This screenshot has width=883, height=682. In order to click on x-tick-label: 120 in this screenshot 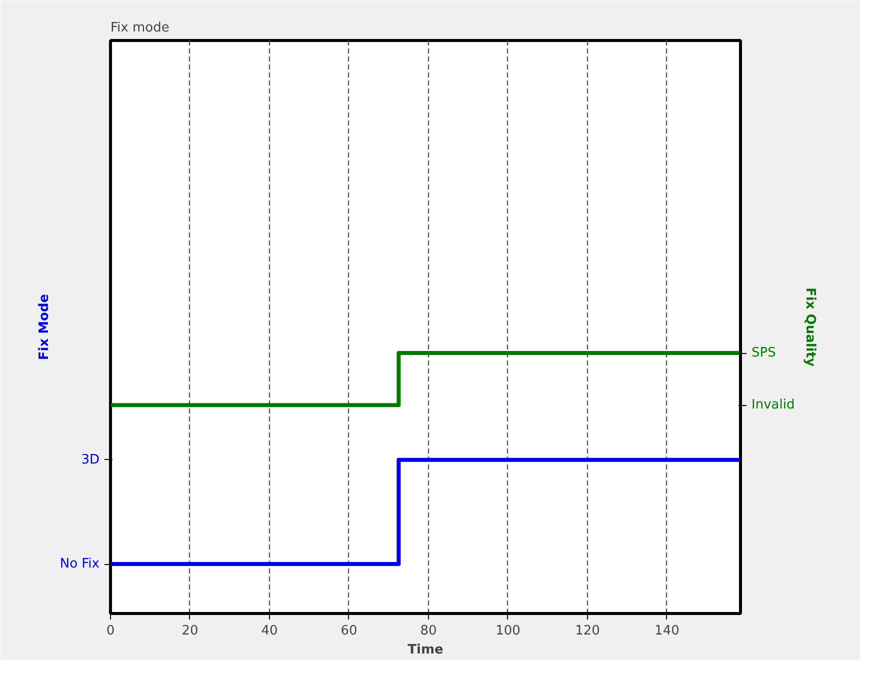, I will do `click(587, 631)`.